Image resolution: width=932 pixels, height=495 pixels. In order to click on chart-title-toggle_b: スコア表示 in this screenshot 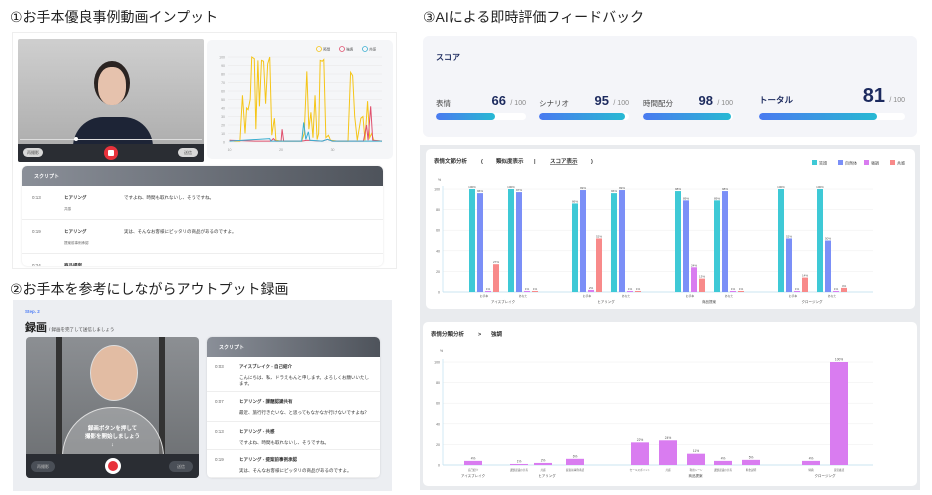, I will do `click(564, 161)`.